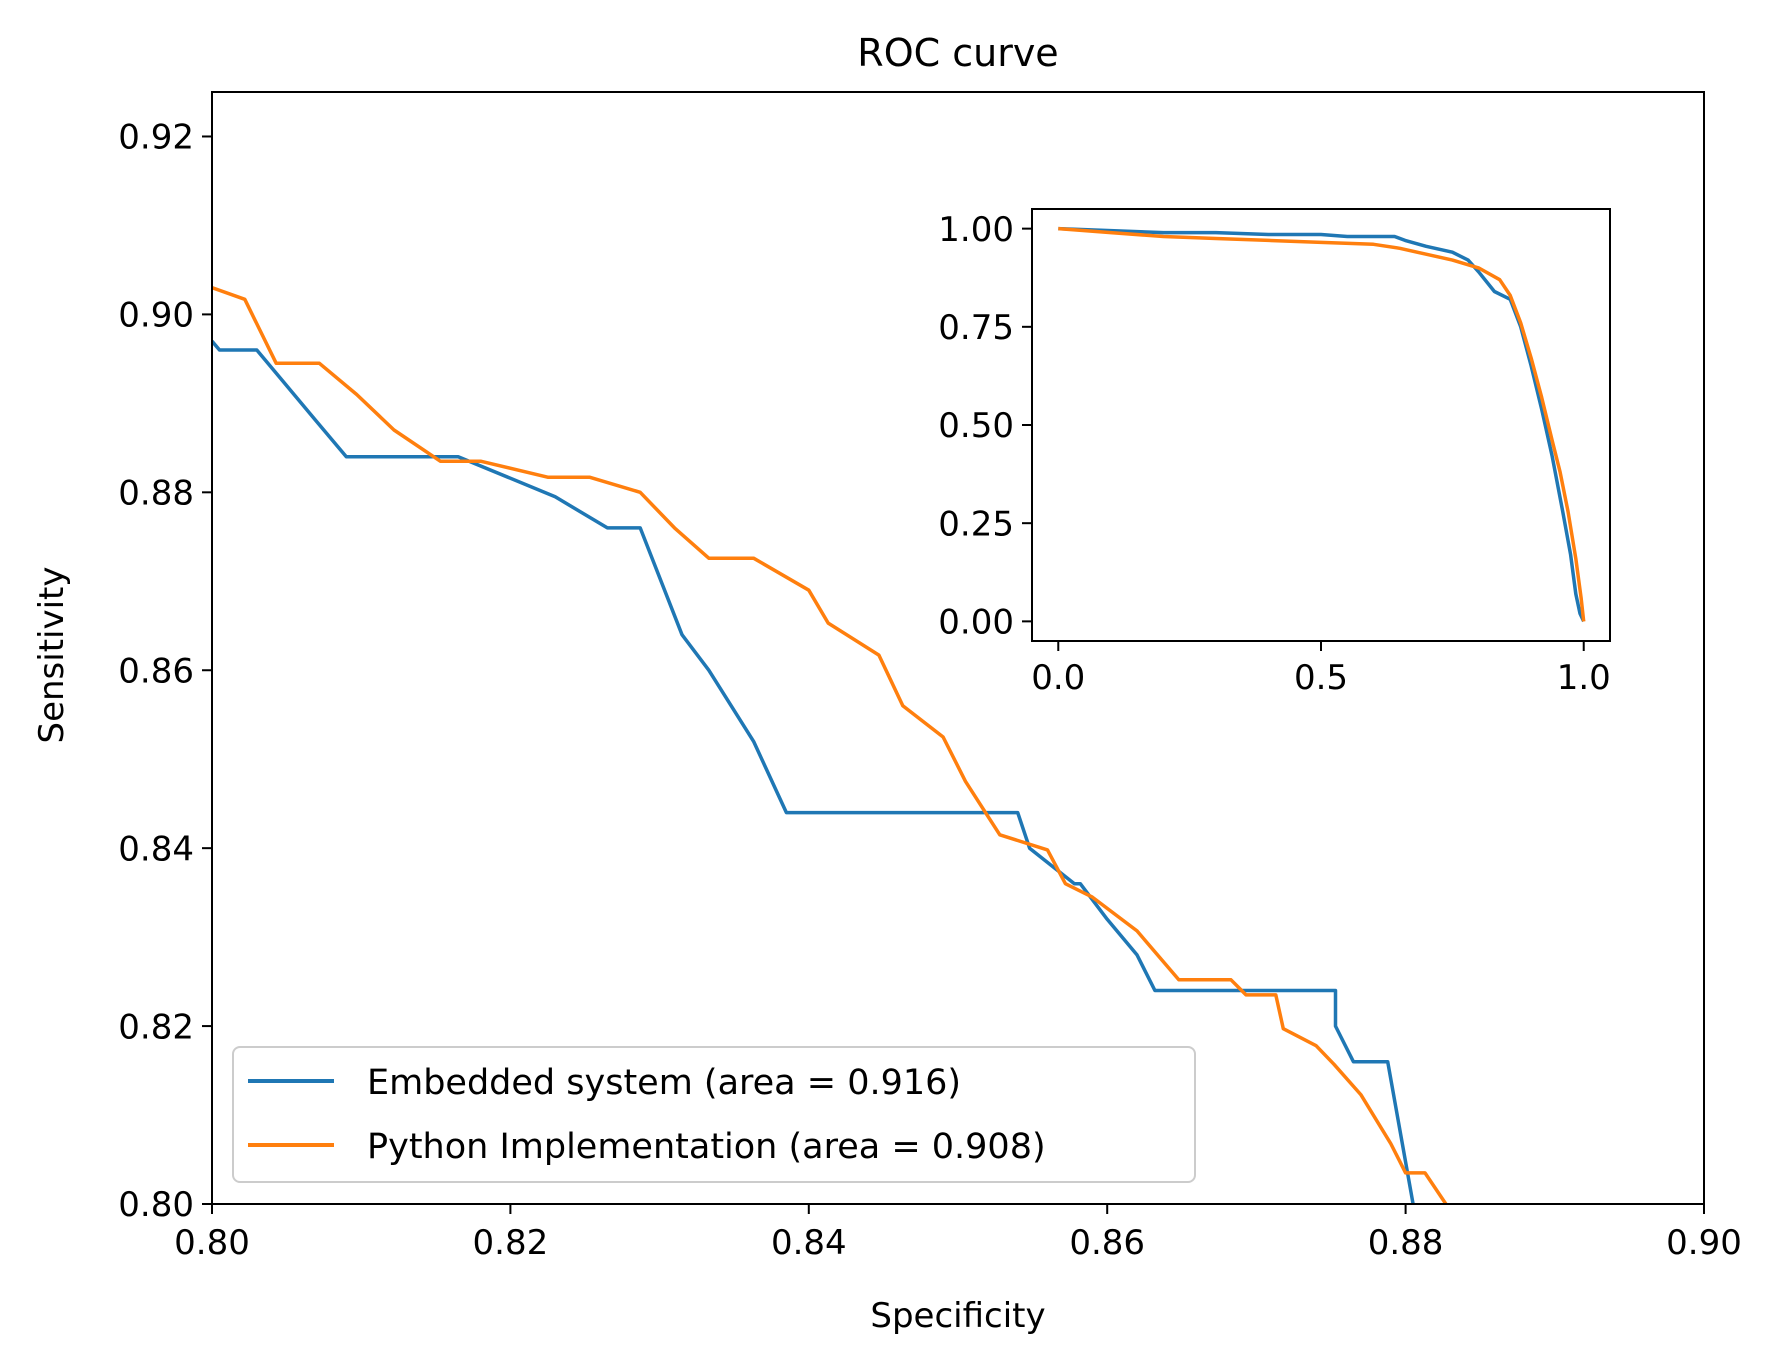 The height and width of the screenshot is (1361, 1775). I want to click on inset-y-tick-label: 1.00, so click(976, 230).